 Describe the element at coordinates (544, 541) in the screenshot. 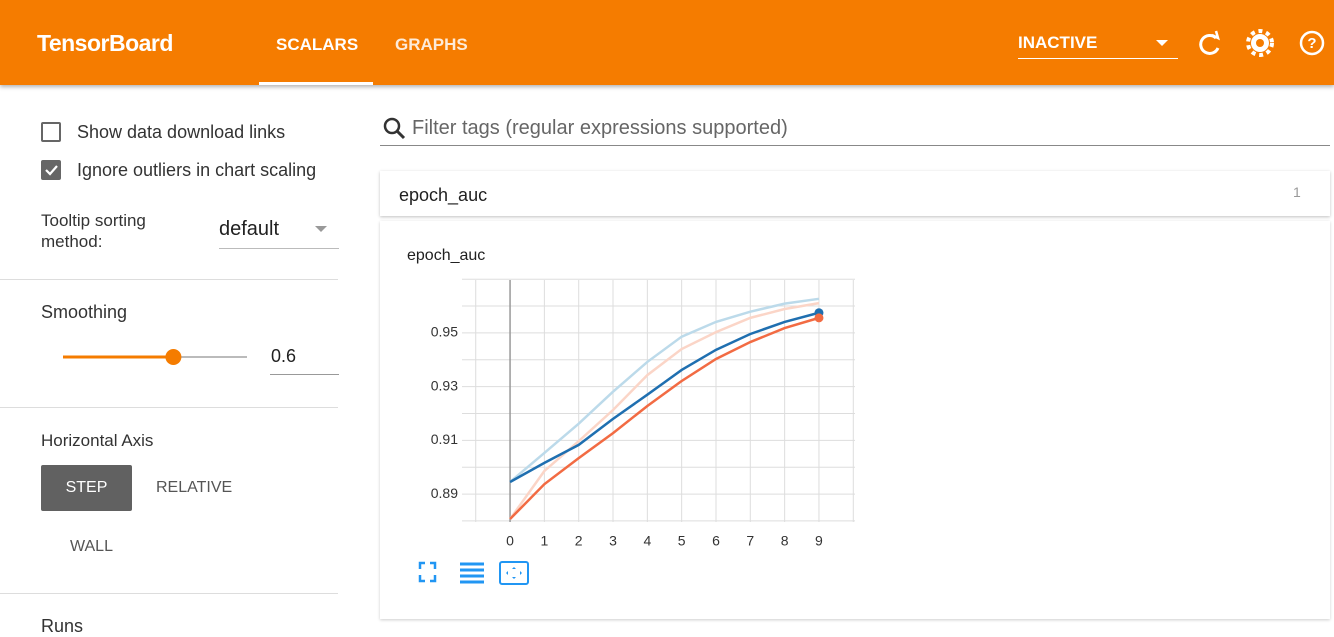

I see `x-tick-label: 1` at that location.